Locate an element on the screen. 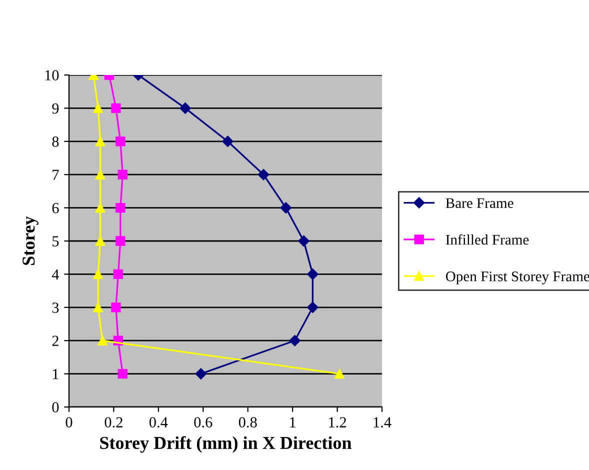  y-tick-label: 4 is located at coordinates (56, 274).